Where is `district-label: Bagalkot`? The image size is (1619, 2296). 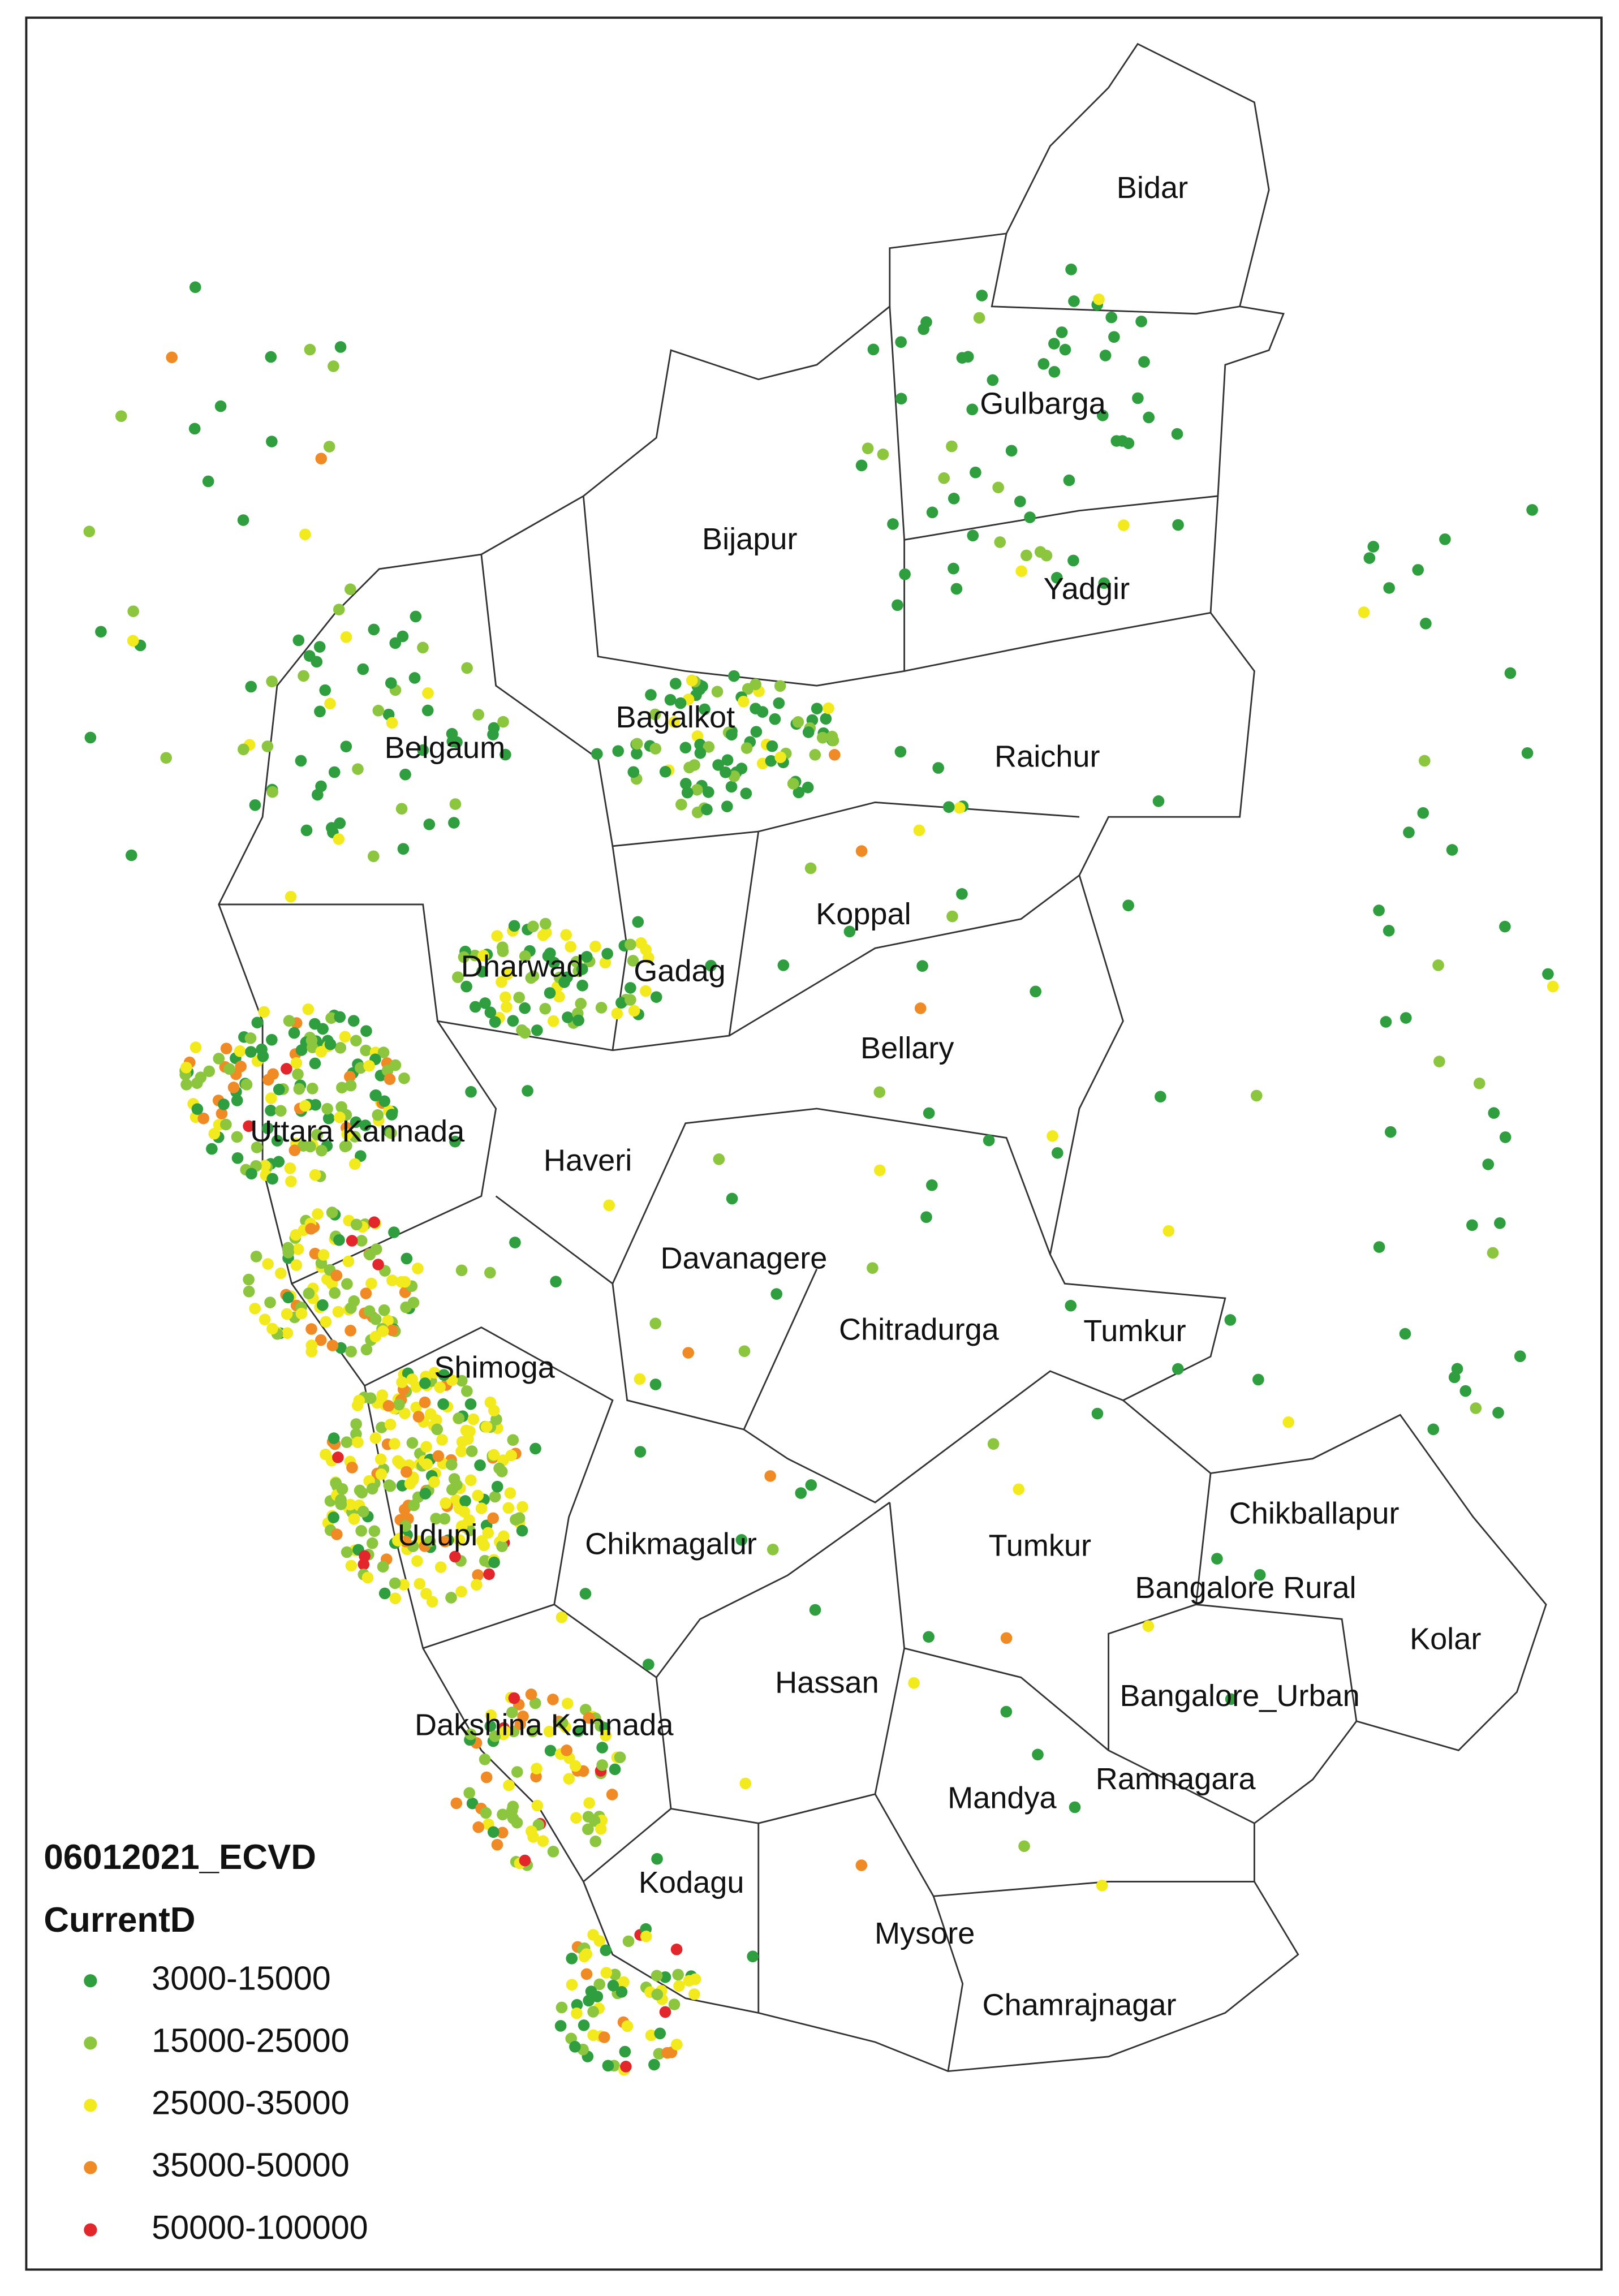
district-label: Bagalkot is located at coordinates (675, 717).